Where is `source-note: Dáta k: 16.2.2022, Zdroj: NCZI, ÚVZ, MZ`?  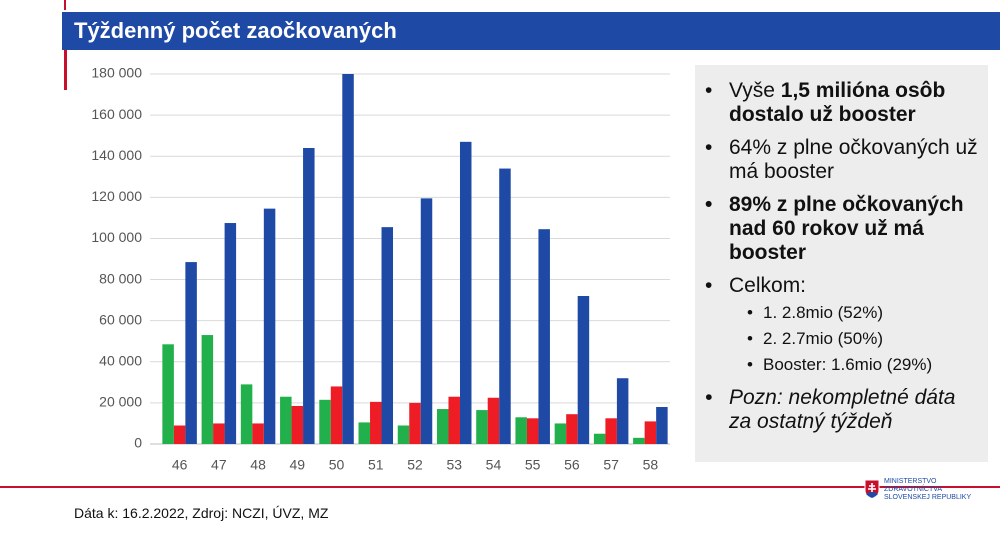 source-note: Dáta k: 16.2.2022, Zdroj: NCZI, ÚVZ, MZ is located at coordinates (201, 513).